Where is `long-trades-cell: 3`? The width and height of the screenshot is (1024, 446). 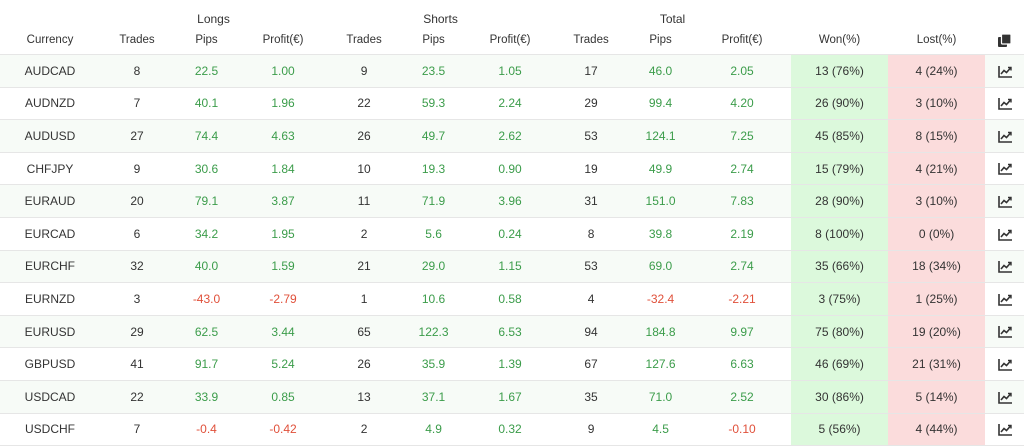 long-trades-cell: 3 is located at coordinates (137, 299).